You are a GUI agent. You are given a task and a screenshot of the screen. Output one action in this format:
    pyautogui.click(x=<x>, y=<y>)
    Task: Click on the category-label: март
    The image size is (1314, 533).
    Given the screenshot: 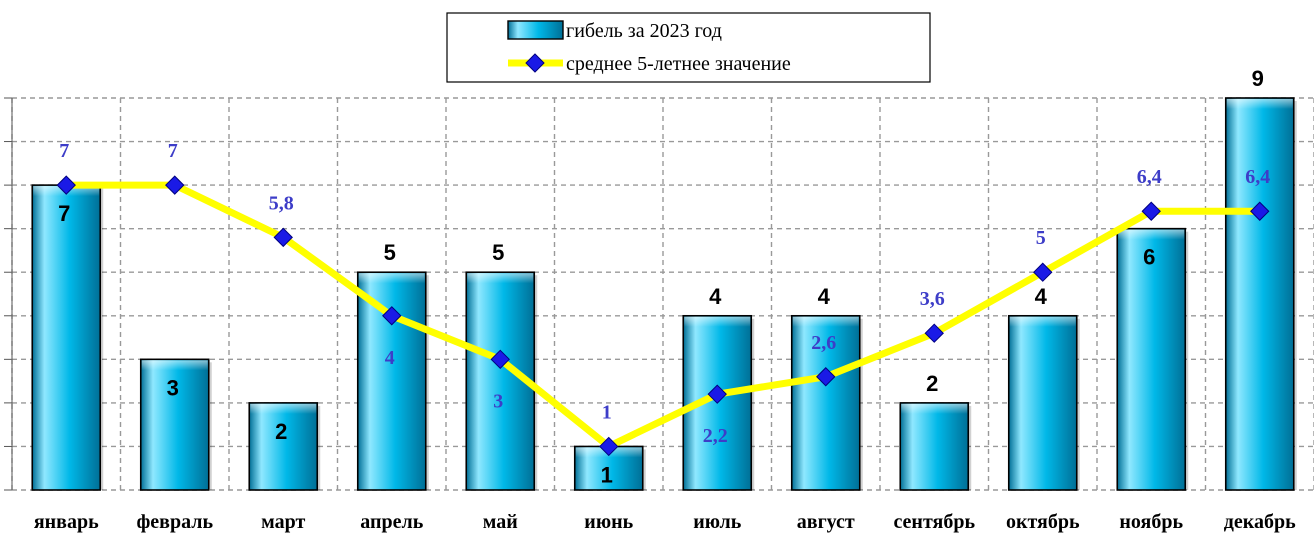 What is the action you would take?
    pyautogui.click(x=283, y=522)
    